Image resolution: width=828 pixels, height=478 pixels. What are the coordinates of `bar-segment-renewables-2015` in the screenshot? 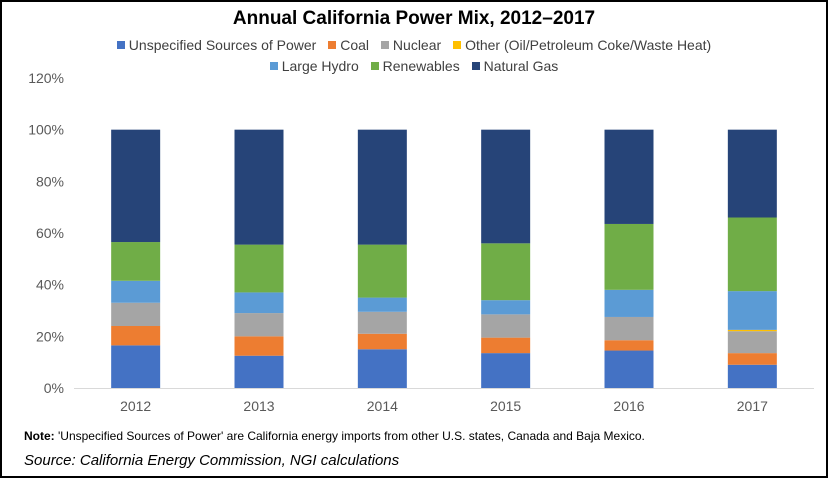 It's located at (506, 272).